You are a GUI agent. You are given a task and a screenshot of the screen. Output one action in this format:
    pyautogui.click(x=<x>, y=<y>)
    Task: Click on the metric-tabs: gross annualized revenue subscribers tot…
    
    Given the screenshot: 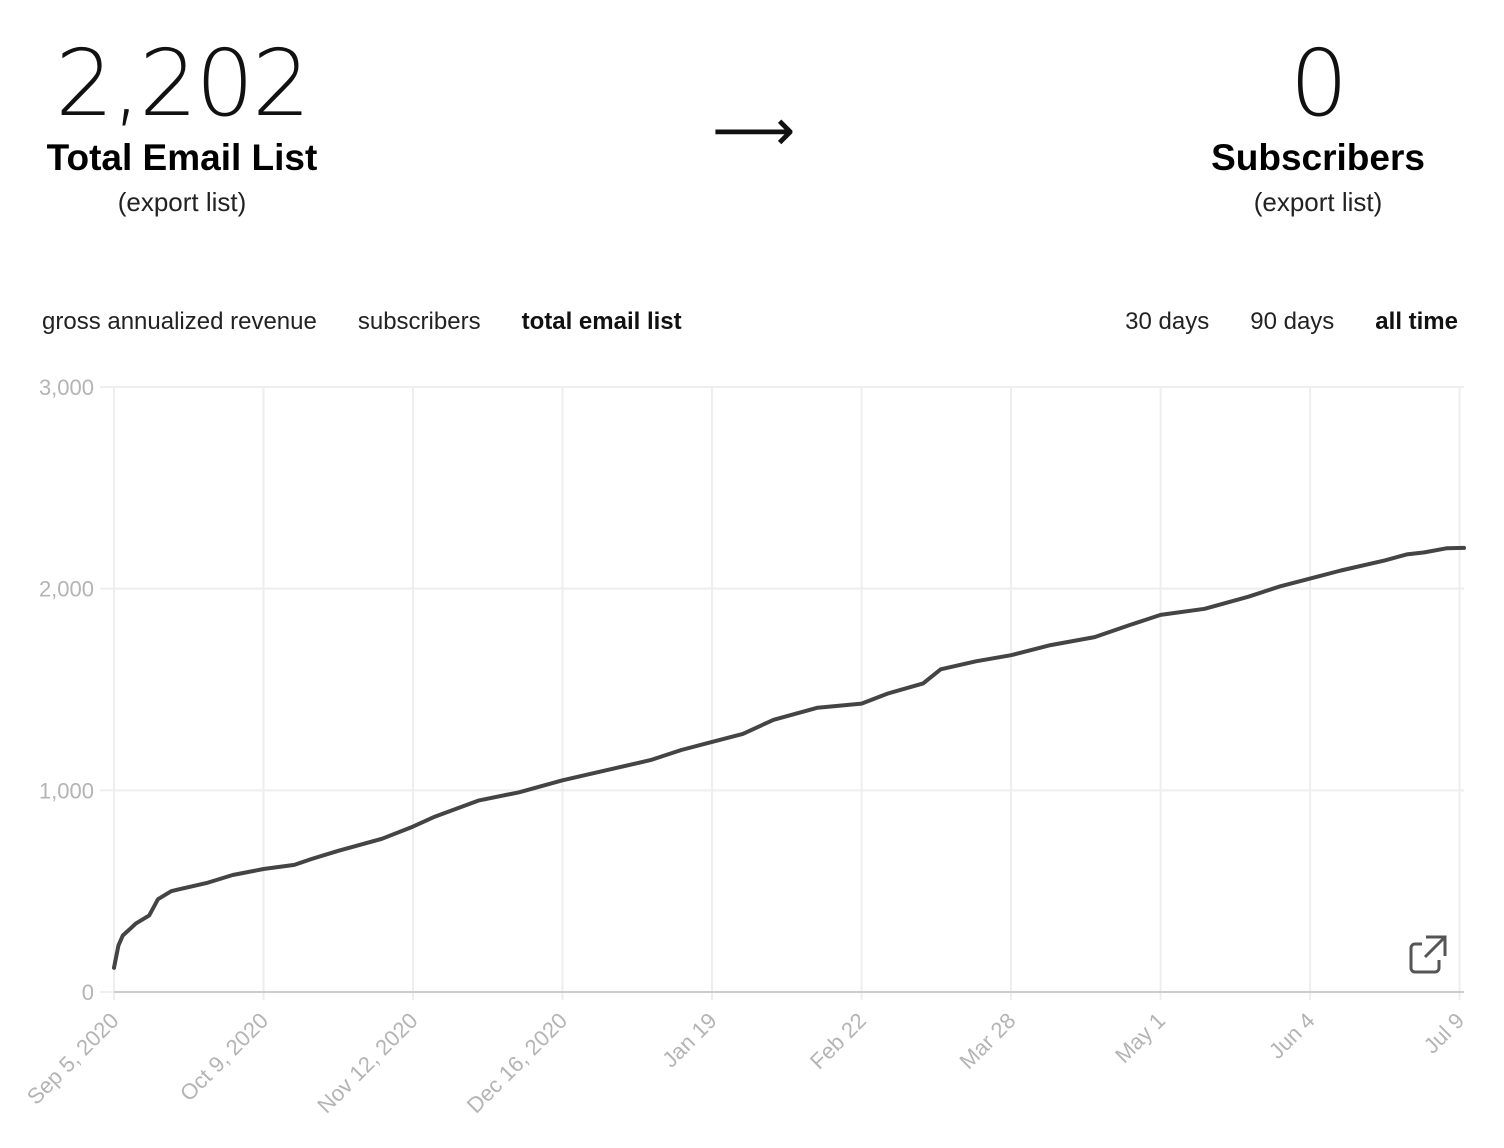 What is the action you would take?
    pyautogui.click(x=362, y=322)
    